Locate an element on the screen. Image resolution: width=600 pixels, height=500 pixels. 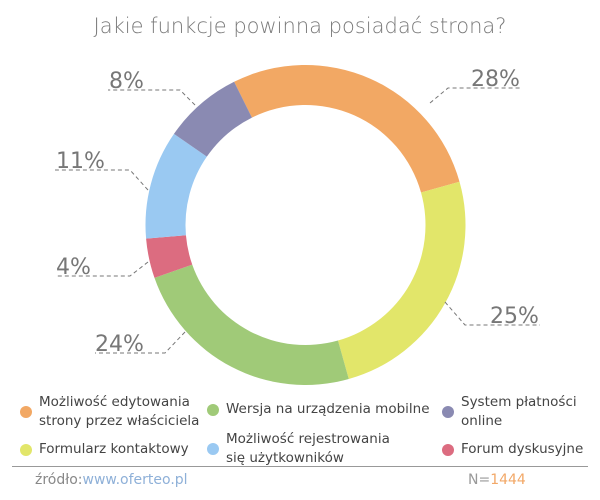
legend-item-platnosci: System płatności online is located at coordinates (509, 412).